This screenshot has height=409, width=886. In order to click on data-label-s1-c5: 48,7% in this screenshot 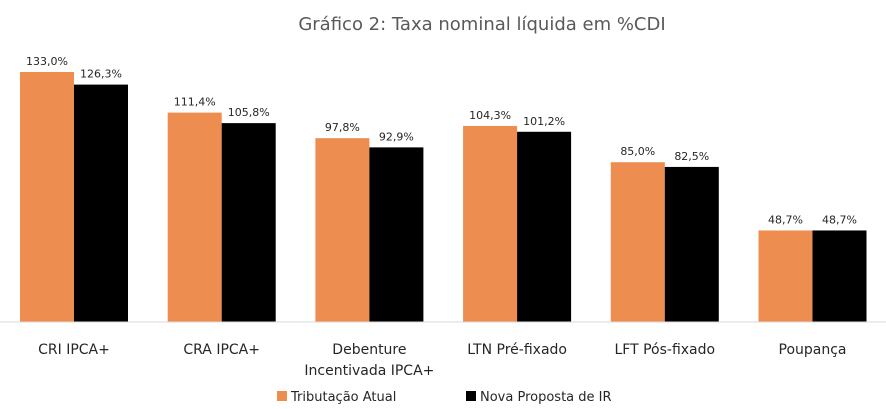, I will do `click(839, 219)`.